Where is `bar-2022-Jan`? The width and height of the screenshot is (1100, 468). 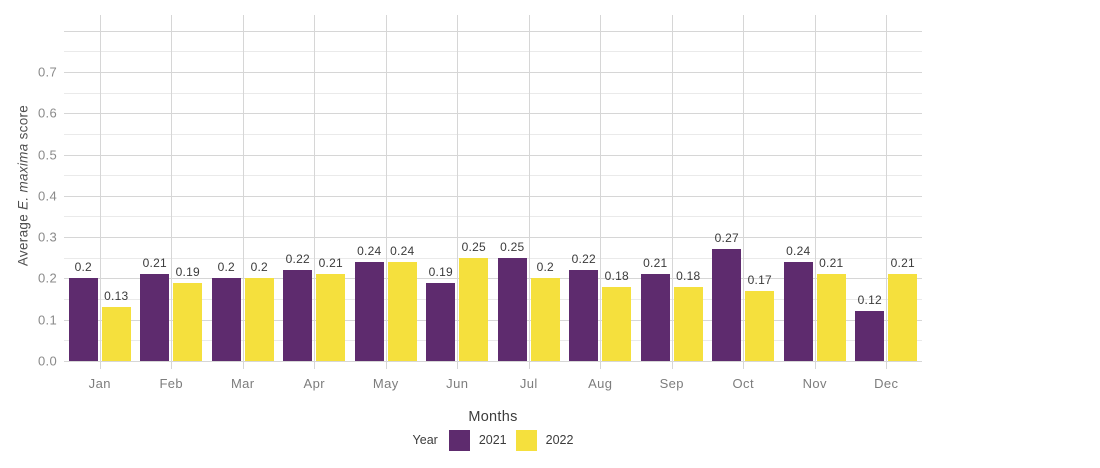
bar-2022-Jan is located at coordinates (116, 334).